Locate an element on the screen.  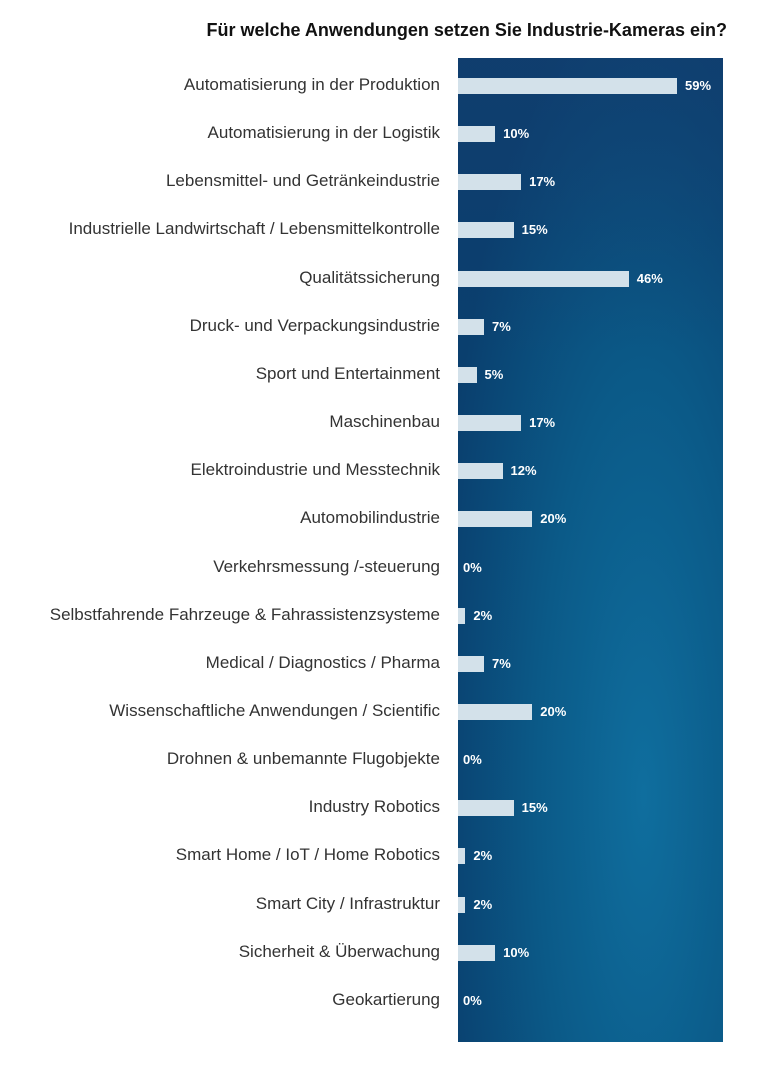
category-label: Automobilindustrie is located at coordinates (370, 518).